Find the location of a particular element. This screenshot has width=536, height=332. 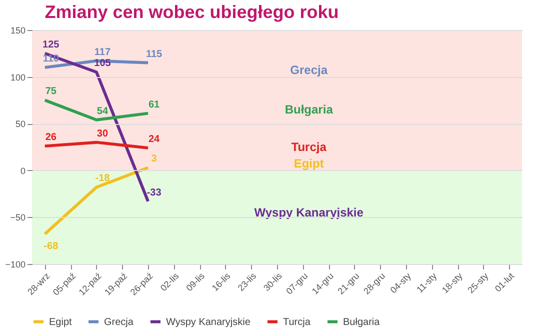

annotation: Turcja is located at coordinates (309, 147).